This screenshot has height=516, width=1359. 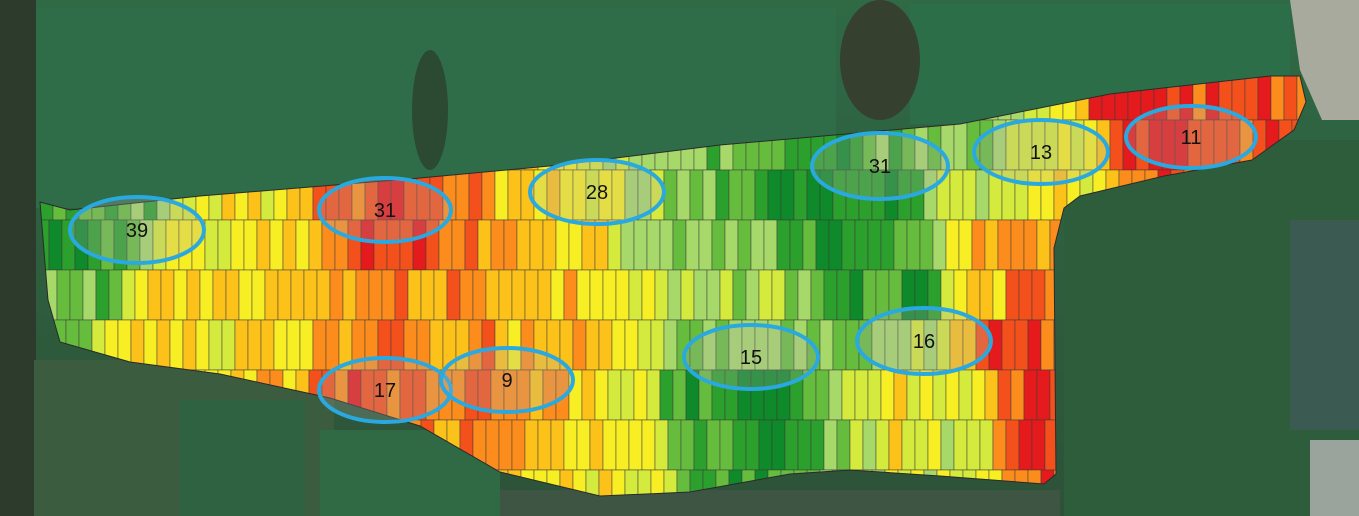 I want to click on zone-marker: 31, so click(x=385, y=210).